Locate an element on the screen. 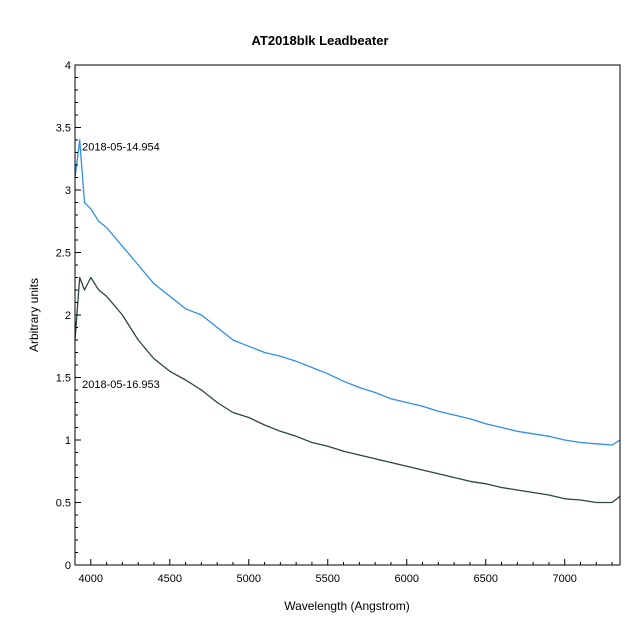  x-tick-label: 6000 is located at coordinates (406, 579).